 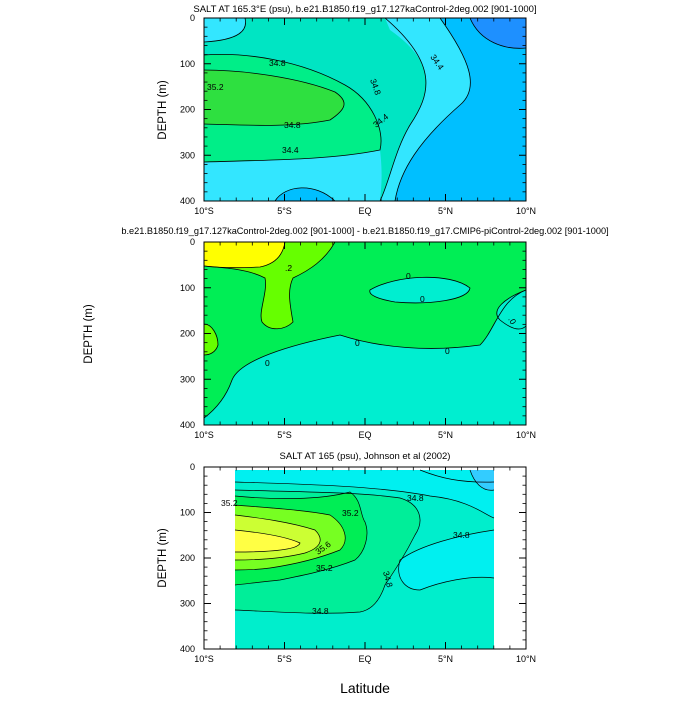 I want to click on panel-2-band-right, so click(x=511, y=310).